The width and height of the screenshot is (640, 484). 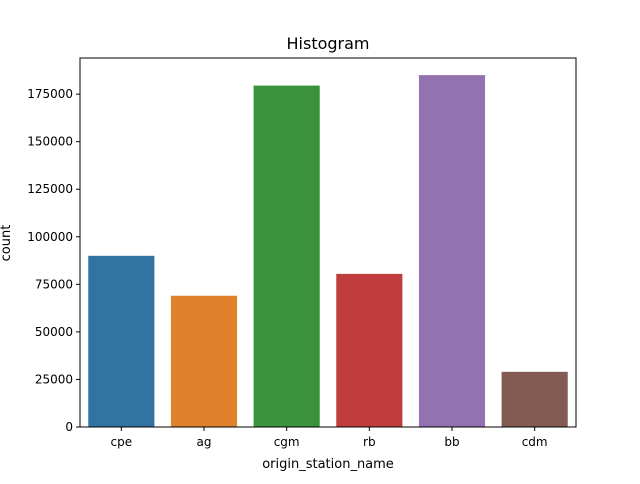 What do you see at coordinates (287, 442) in the screenshot?
I see `x-tick-label-cgm: cgm` at bounding box center [287, 442].